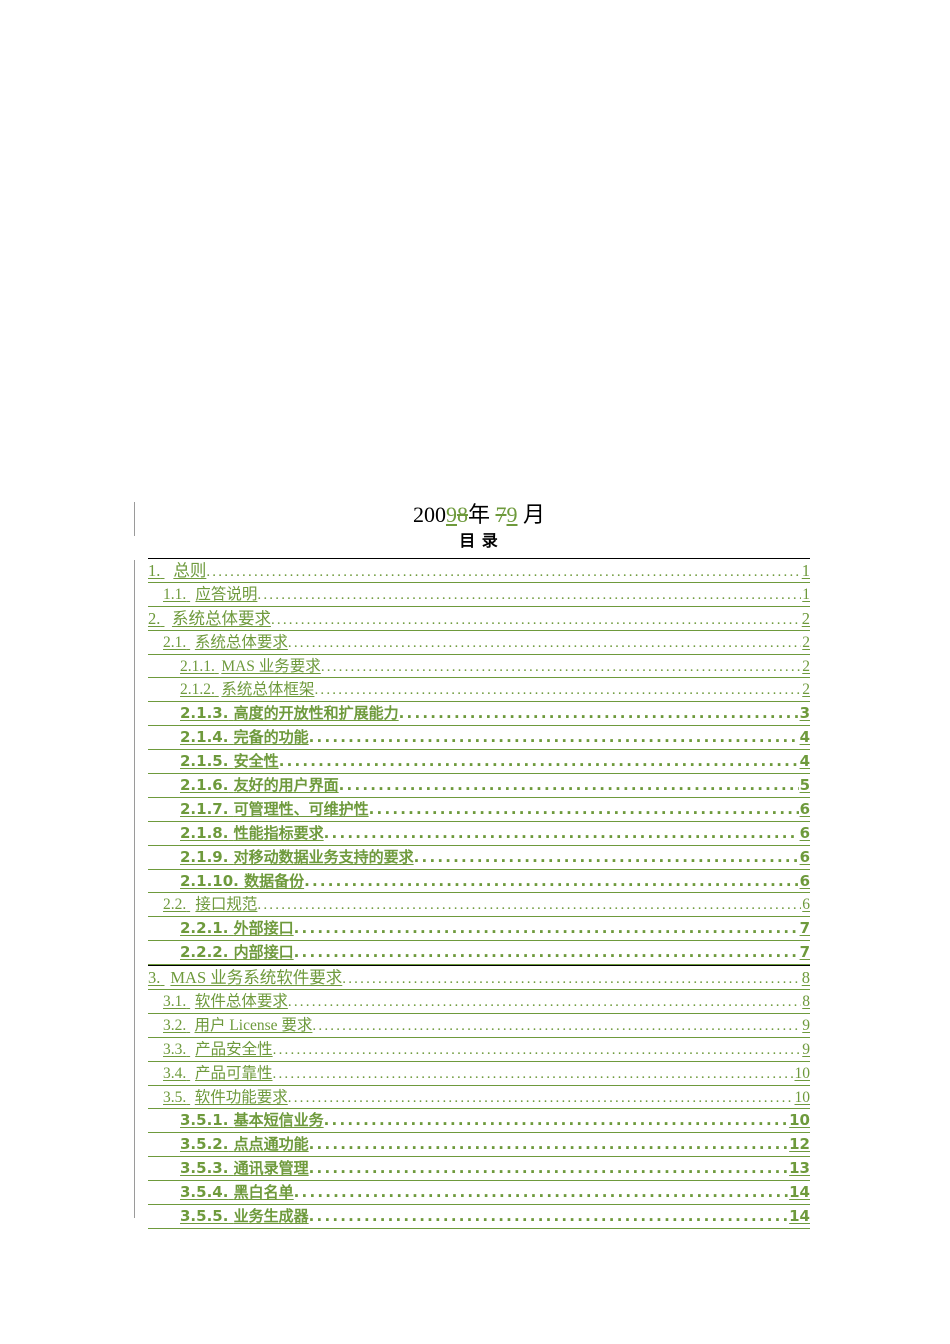  I want to click on toc-entry-number: 2.1.1., so click(197, 666).